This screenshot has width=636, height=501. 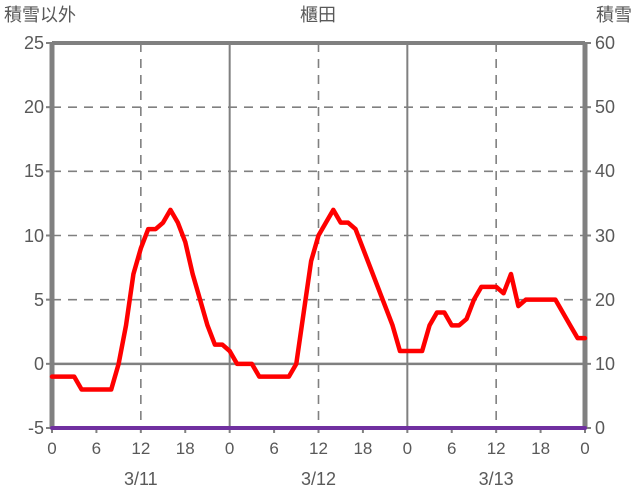 I want to click on left-tick-label: 5, so click(x=38, y=299).